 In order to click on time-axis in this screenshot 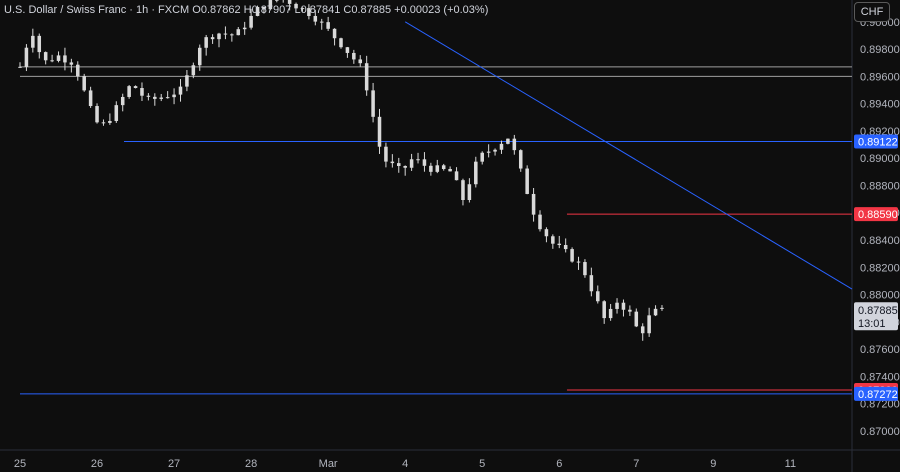, I will do `click(450, 461)`.